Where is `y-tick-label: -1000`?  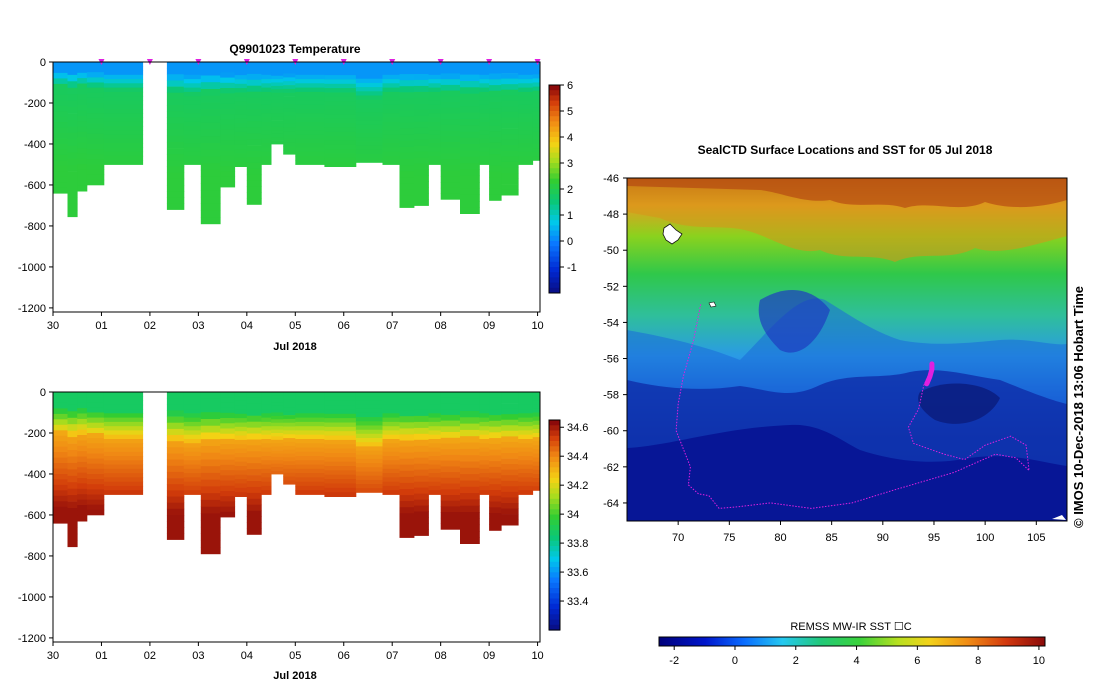 y-tick-label: -1000 is located at coordinates (32, 268).